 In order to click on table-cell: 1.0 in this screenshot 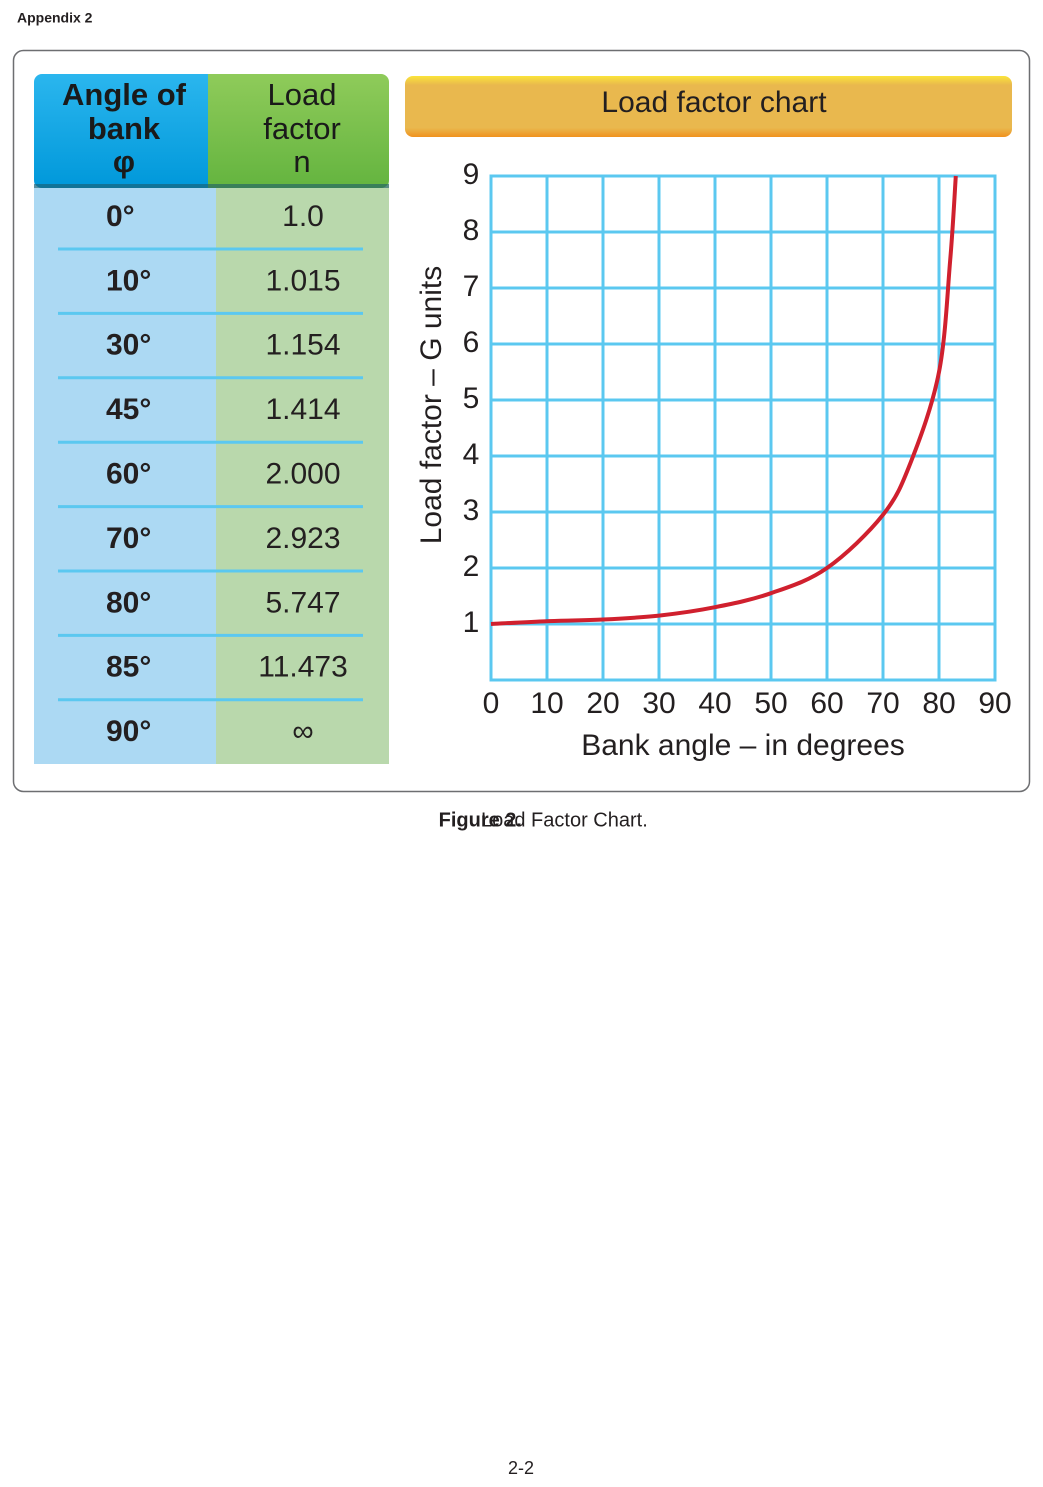, I will do `click(303, 216)`.